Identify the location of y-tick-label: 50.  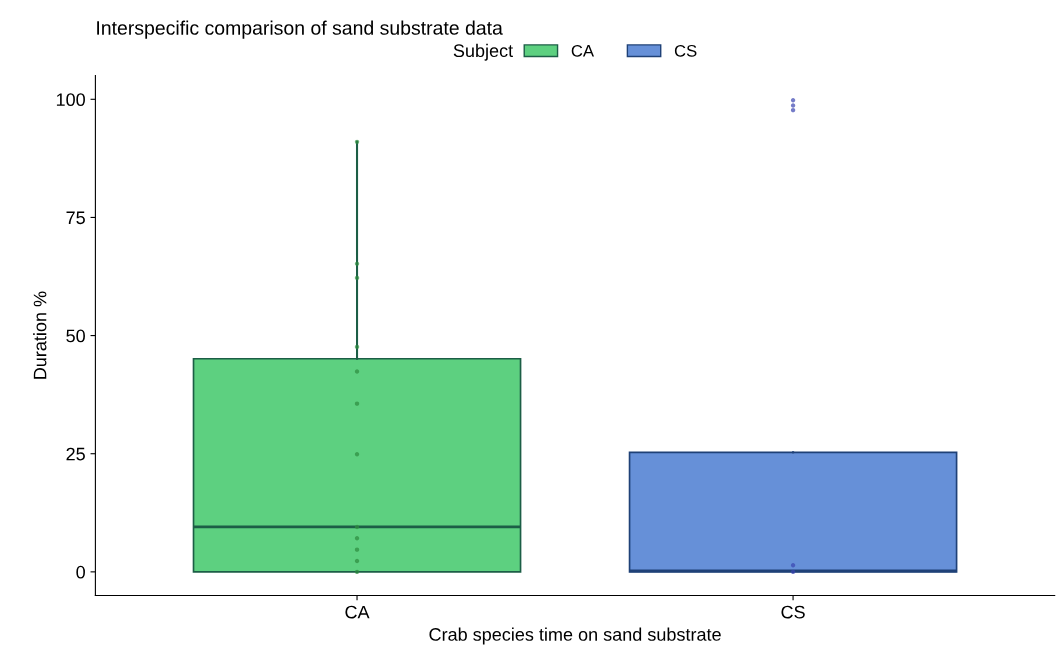
(75, 336).